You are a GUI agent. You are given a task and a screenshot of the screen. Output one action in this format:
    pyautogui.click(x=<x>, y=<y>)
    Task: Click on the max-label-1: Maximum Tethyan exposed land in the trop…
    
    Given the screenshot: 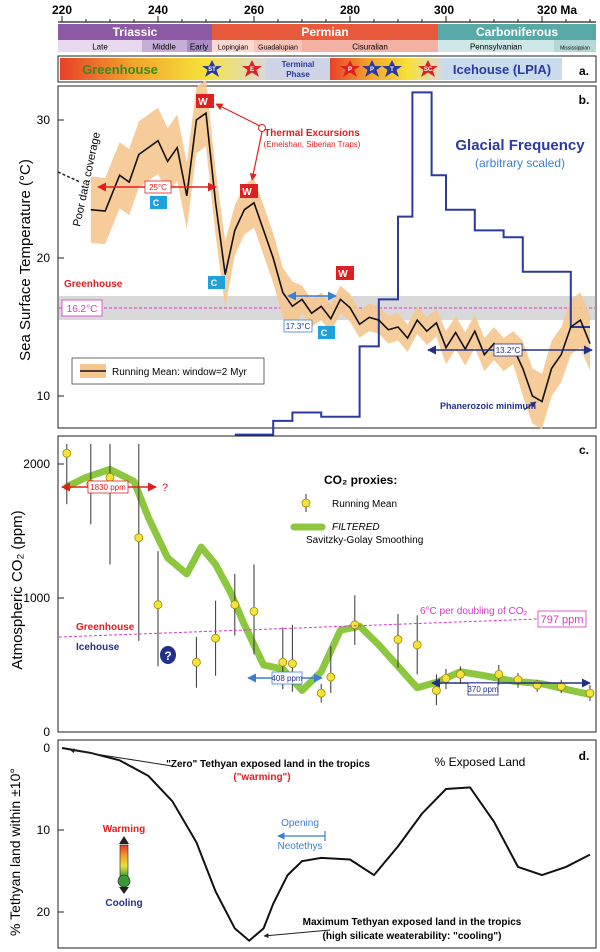 What is the action you would take?
    pyautogui.click(x=412, y=922)
    